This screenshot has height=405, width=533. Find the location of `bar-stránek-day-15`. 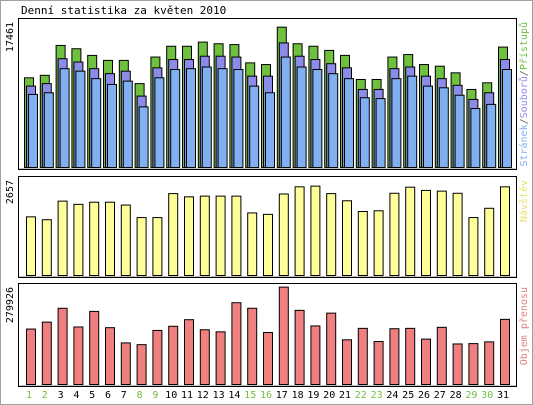

bar-stránek-day-15 is located at coordinates (254, 126).